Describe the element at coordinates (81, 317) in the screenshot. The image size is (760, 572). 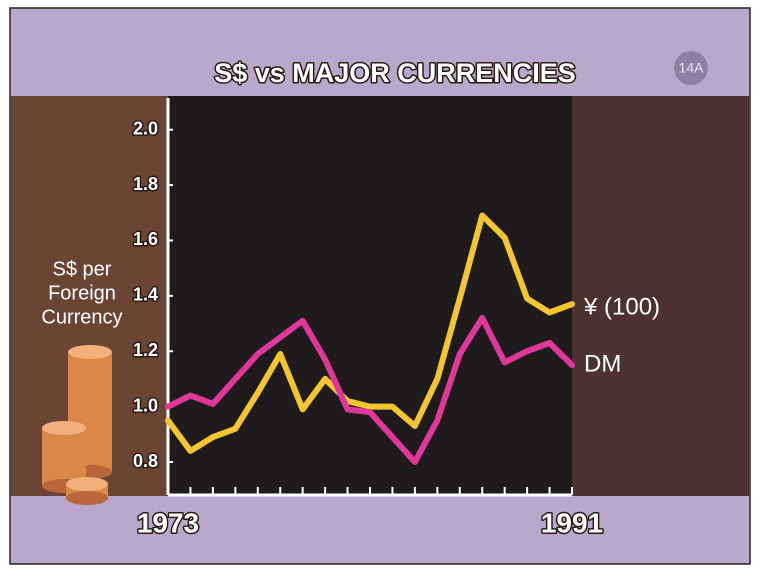
I see `y-axis-label: Currency` at that location.